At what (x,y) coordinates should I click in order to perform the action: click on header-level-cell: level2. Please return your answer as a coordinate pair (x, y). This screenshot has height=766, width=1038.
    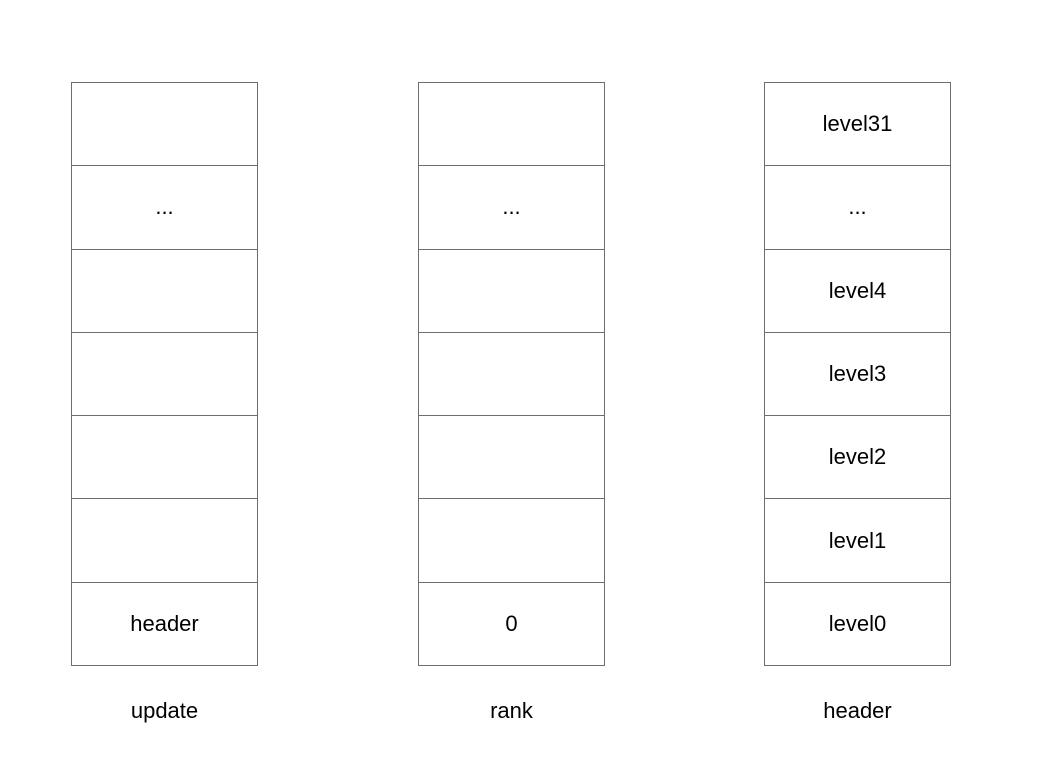
    Looking at the image, I should click on (857, 458).